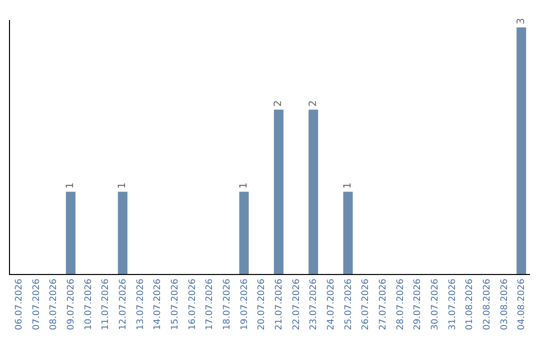 This screenshot has width=540, height=340. What do you see at coordinates (453, 304) in the screenshot?
I see `x-tick-label: 31.07.2026` at bounding box center [453, 304].